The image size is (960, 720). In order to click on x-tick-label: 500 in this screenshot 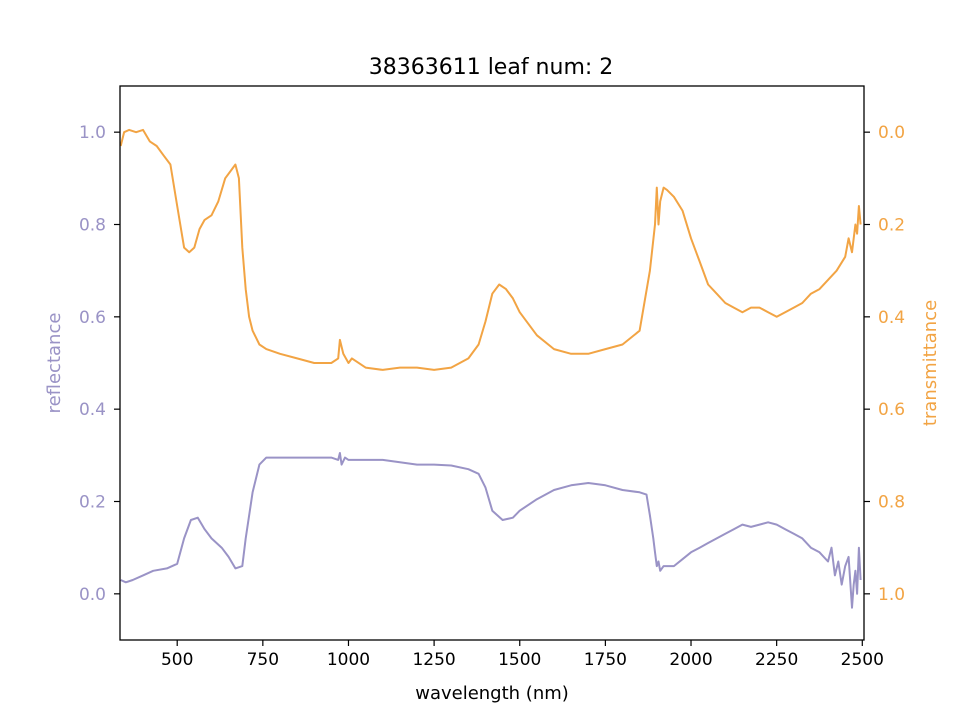, I will do `click(177, 660)`.